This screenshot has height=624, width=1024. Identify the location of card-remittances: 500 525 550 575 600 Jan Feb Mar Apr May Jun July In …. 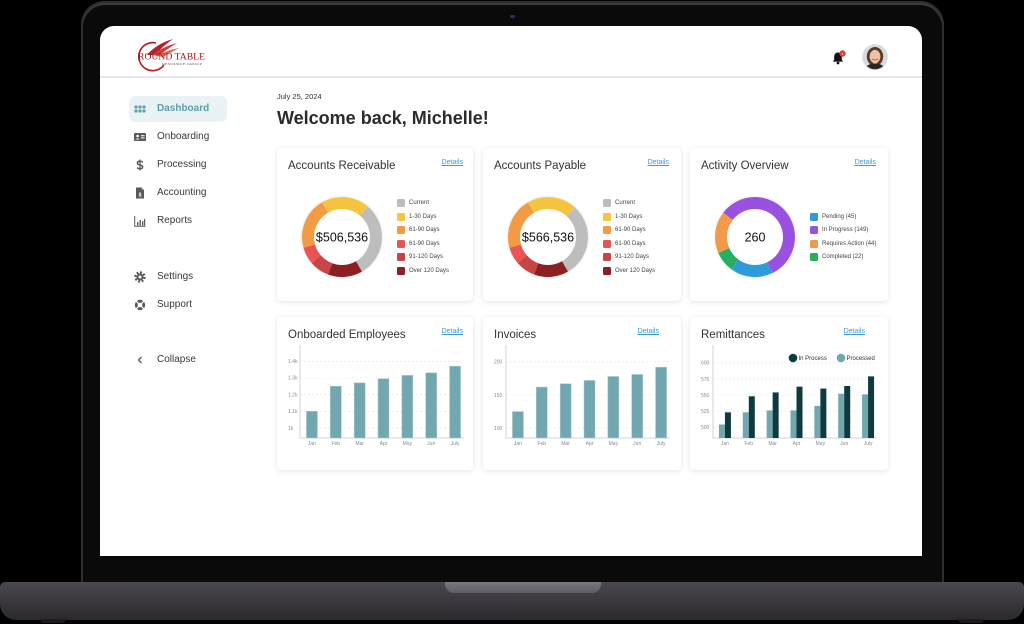
(789, 393).